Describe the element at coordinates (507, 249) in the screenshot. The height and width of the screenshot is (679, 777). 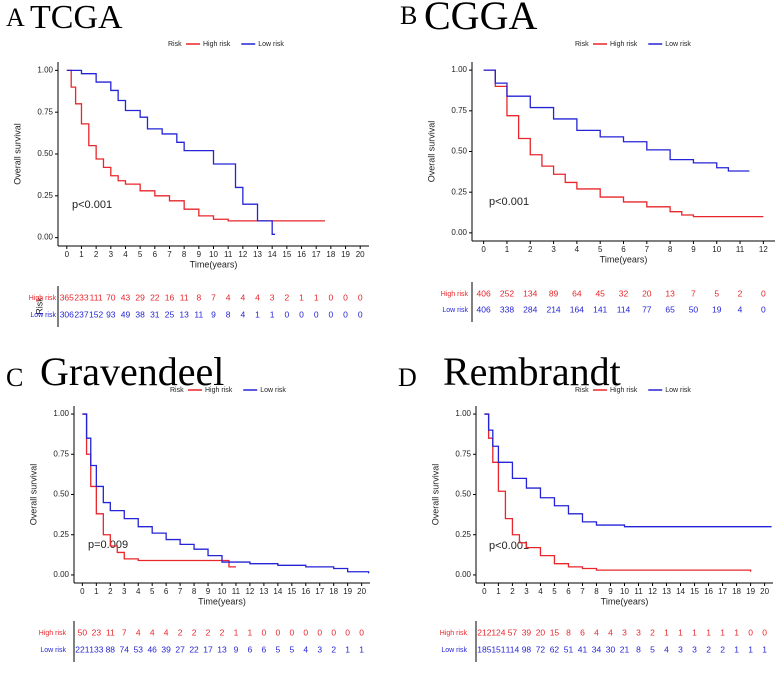
I see `x-tick-label: 1` at that location.